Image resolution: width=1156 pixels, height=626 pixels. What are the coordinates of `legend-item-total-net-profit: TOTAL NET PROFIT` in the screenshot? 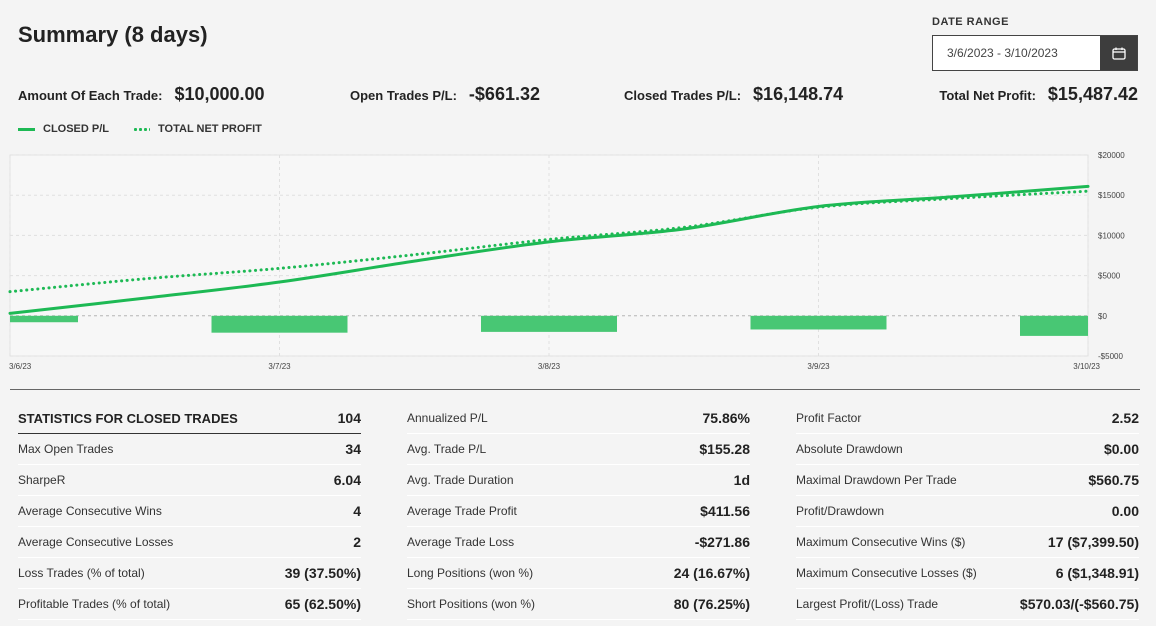 It's located at (197, 129).